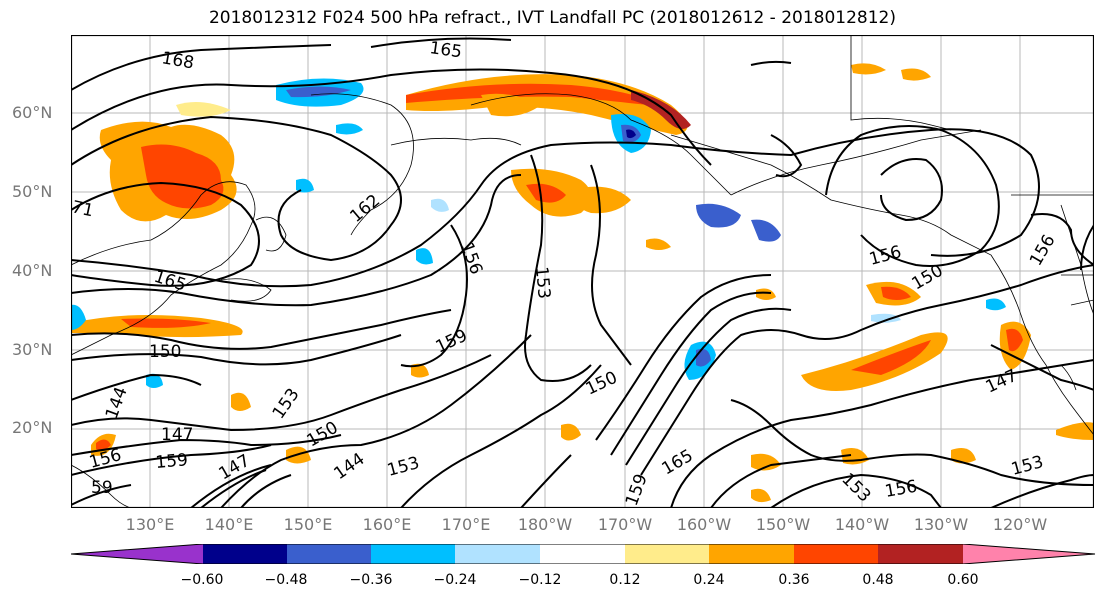 This screenshot has width=1105, height=601. What do you see at coordinates (32, 349) in the screenshot?
I see `lat-label-30n: 30°N` at bounding box center [32, 349].